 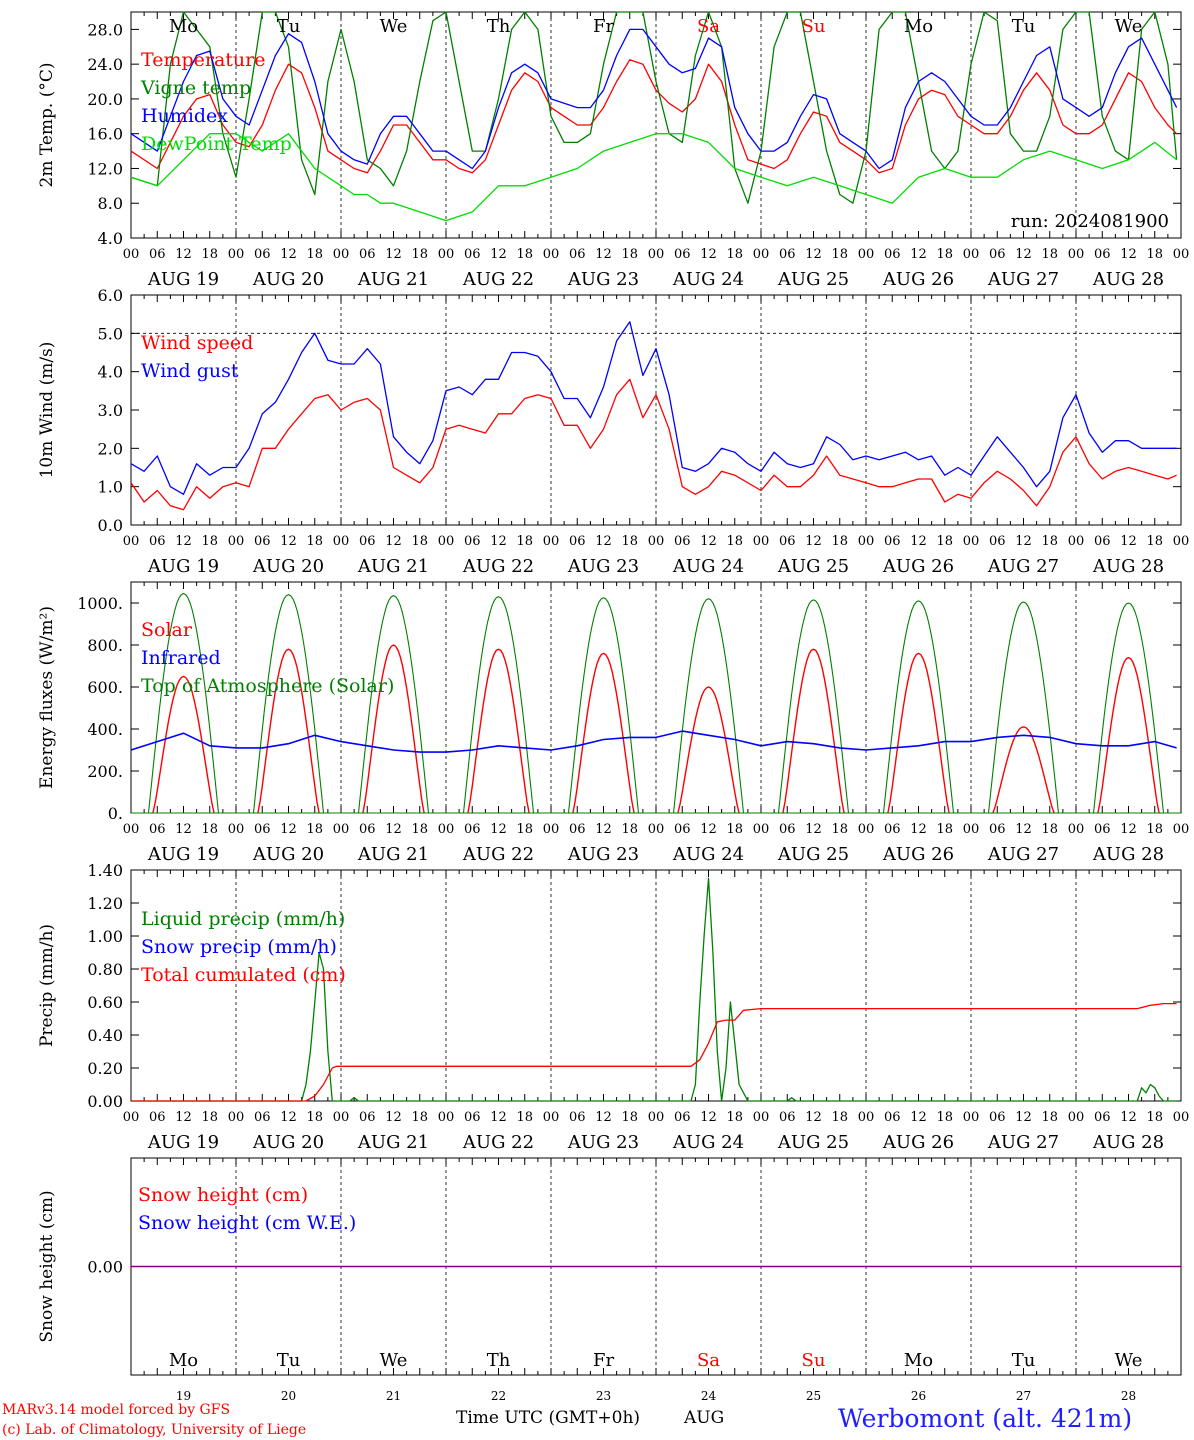 I want to click on weekday-label-bottom: We, so click(x=1129, y=1360).